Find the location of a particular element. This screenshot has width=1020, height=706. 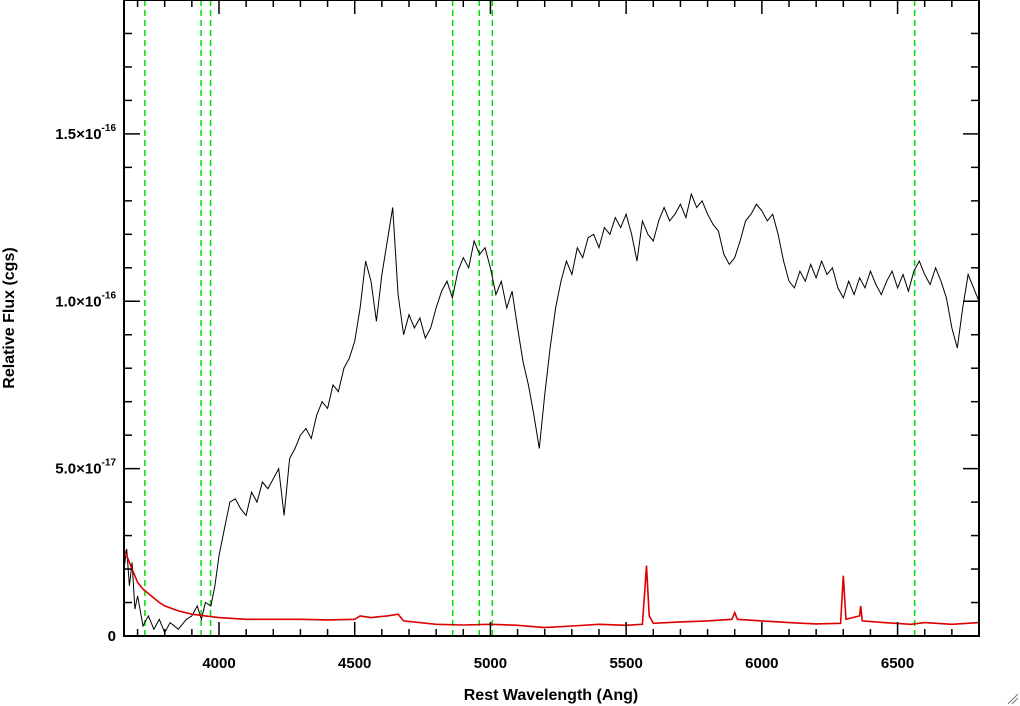

y-tick-label: 5.0×10⁻¹⁷ is located at coordinates (85, 468).